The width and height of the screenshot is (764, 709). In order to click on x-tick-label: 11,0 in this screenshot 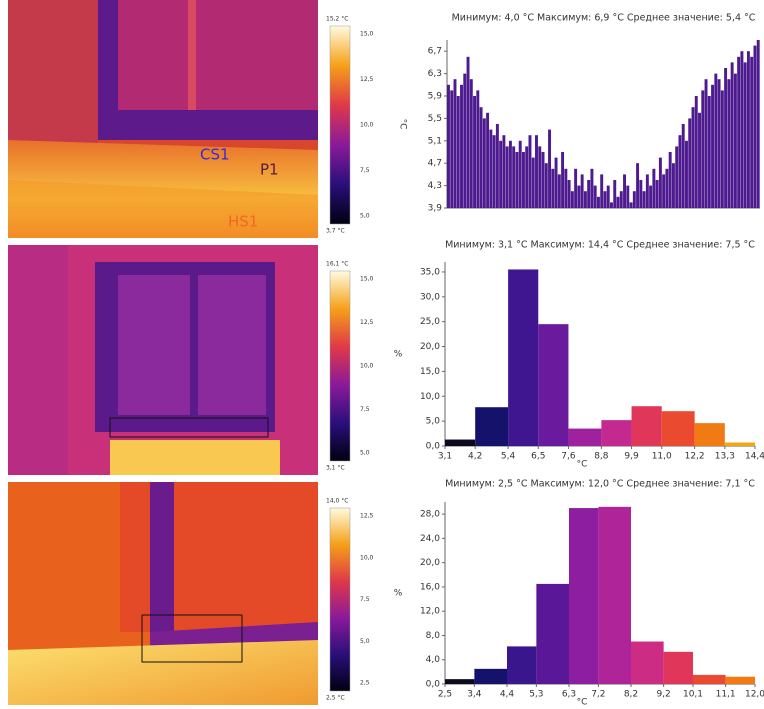, I will do `click(662, 457)`.